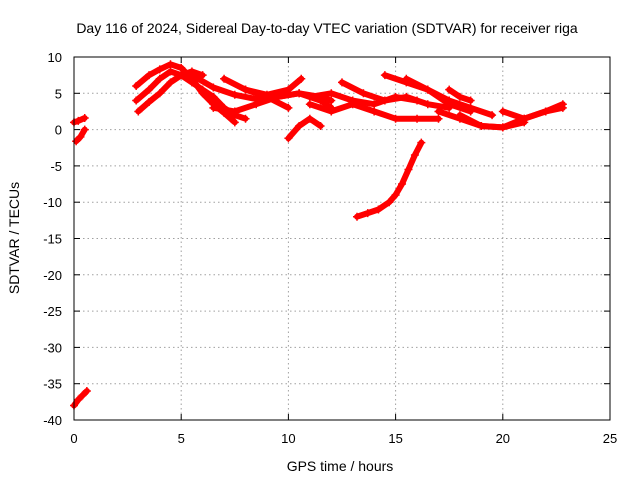  Describe the element at coordinates (58, 130) in the screenshot. I see `y-tick-label: 0` at that location.